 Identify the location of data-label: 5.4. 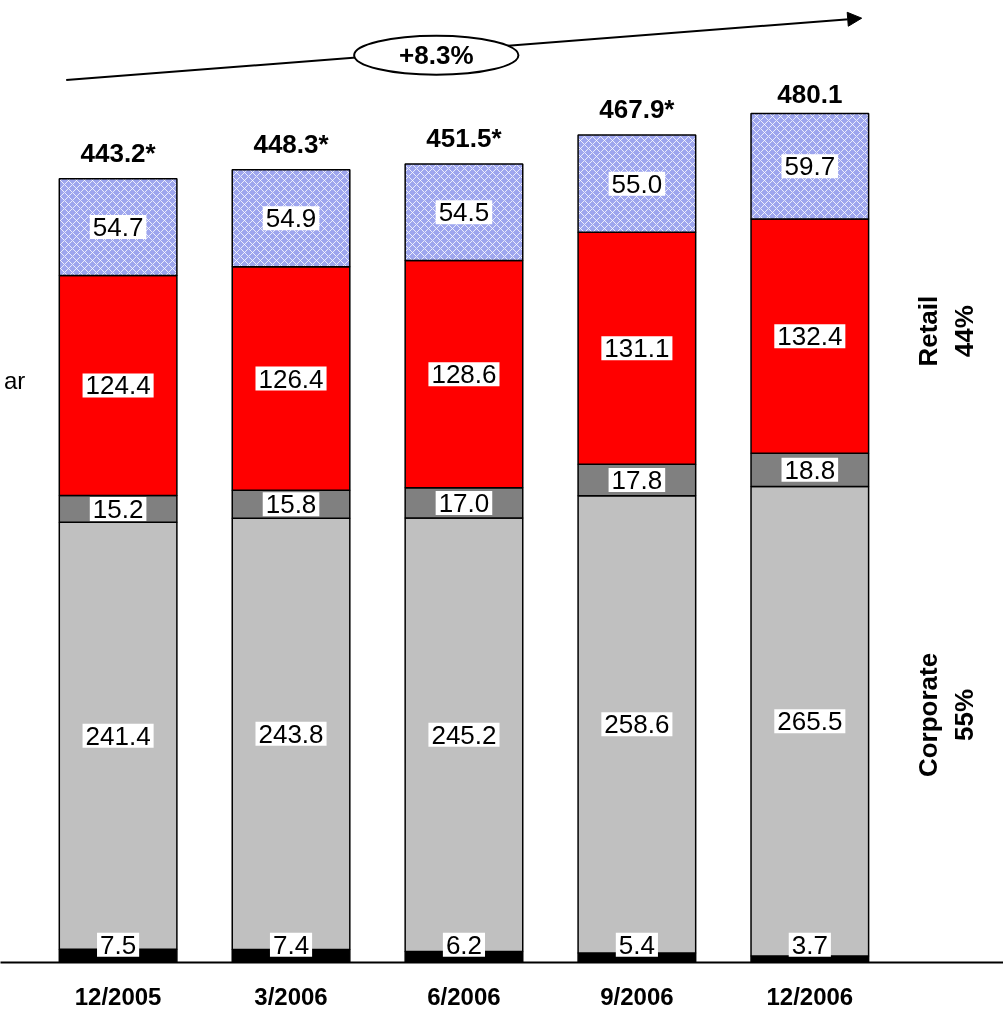
(636, 944).